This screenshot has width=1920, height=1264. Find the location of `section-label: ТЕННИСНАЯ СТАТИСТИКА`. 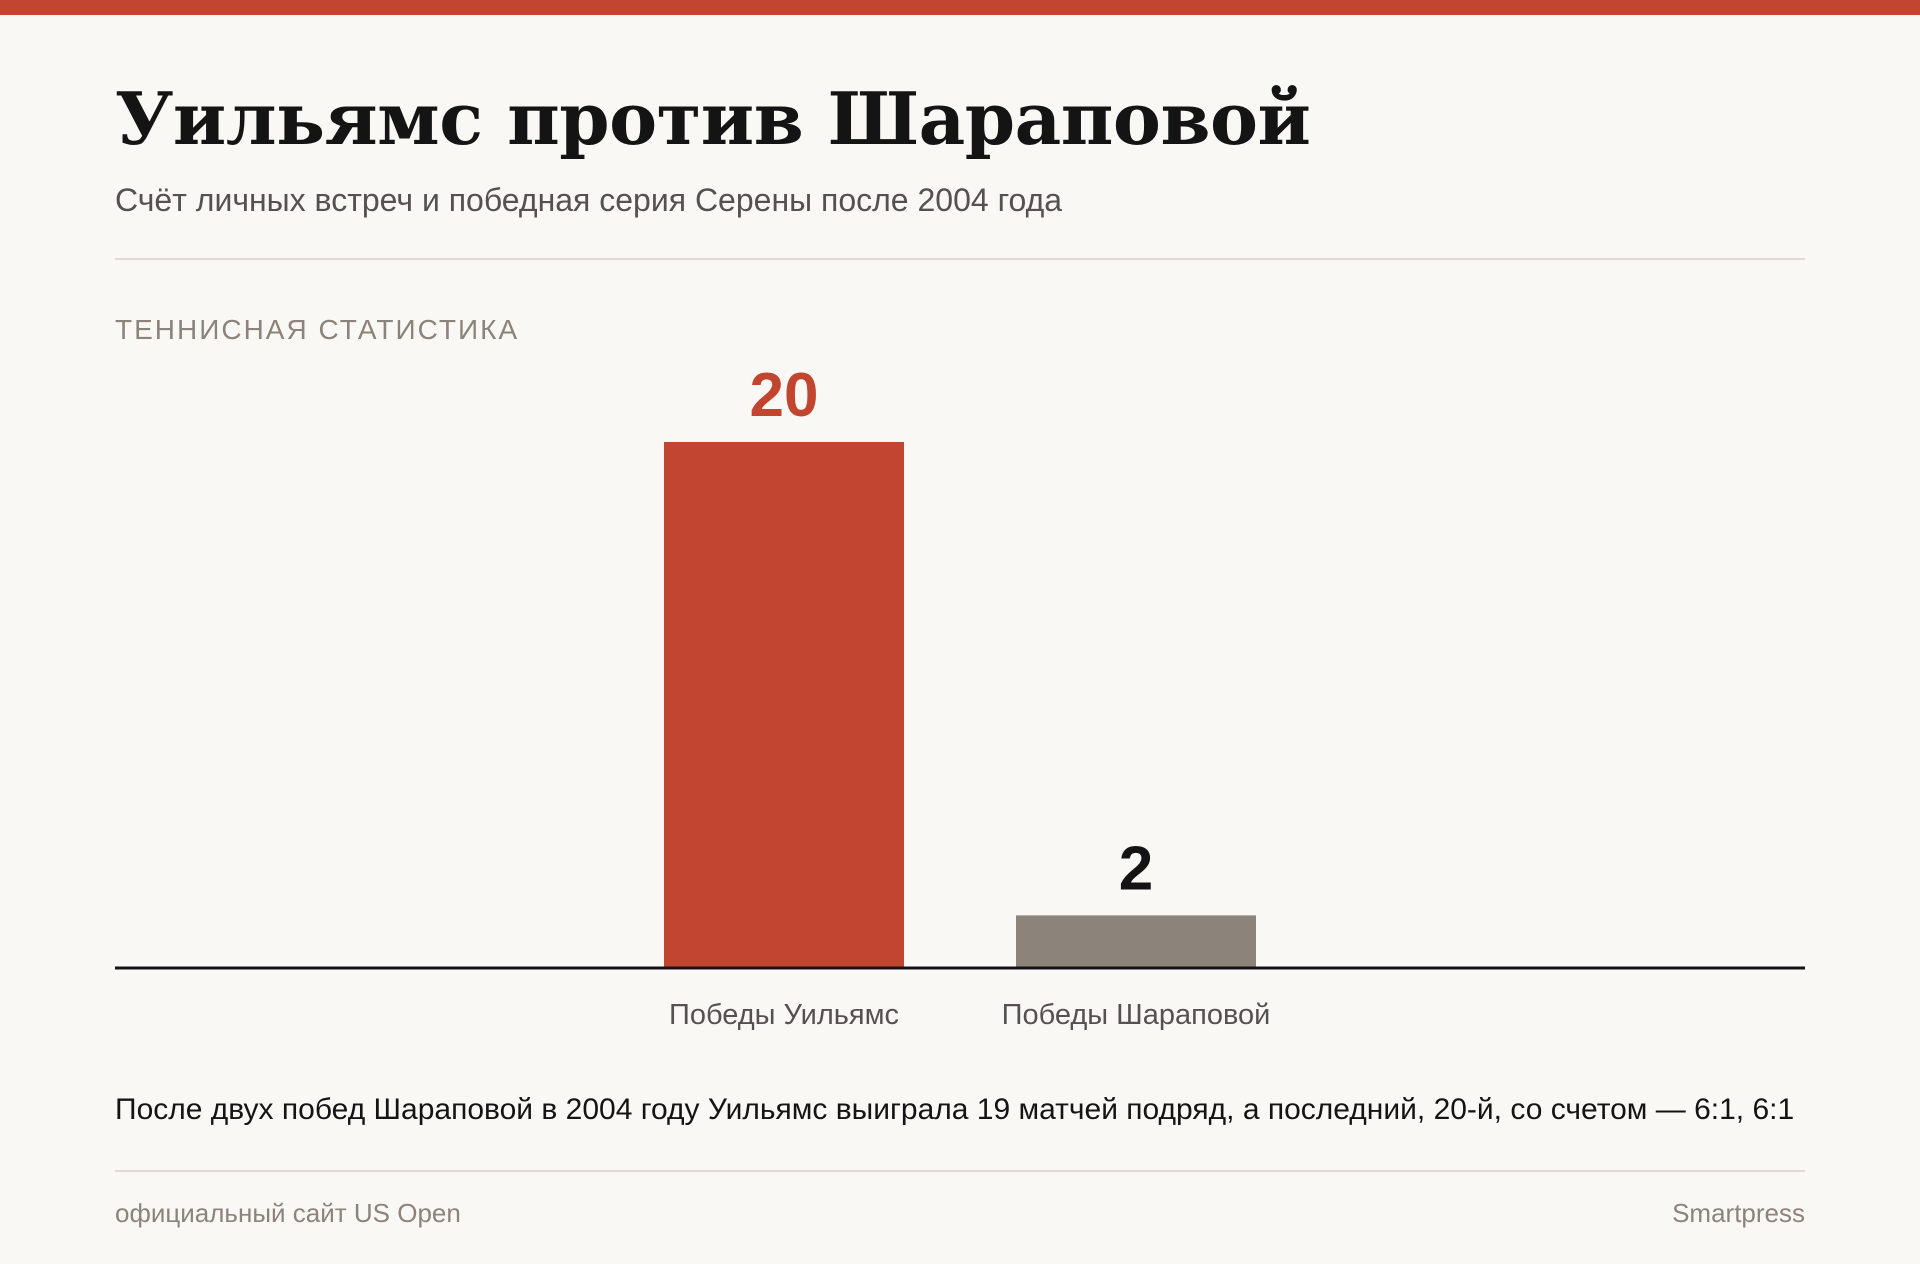

section-label: ТЕННИСНАЯ СТАТИСТИКА is located at coordinates (317, 329).